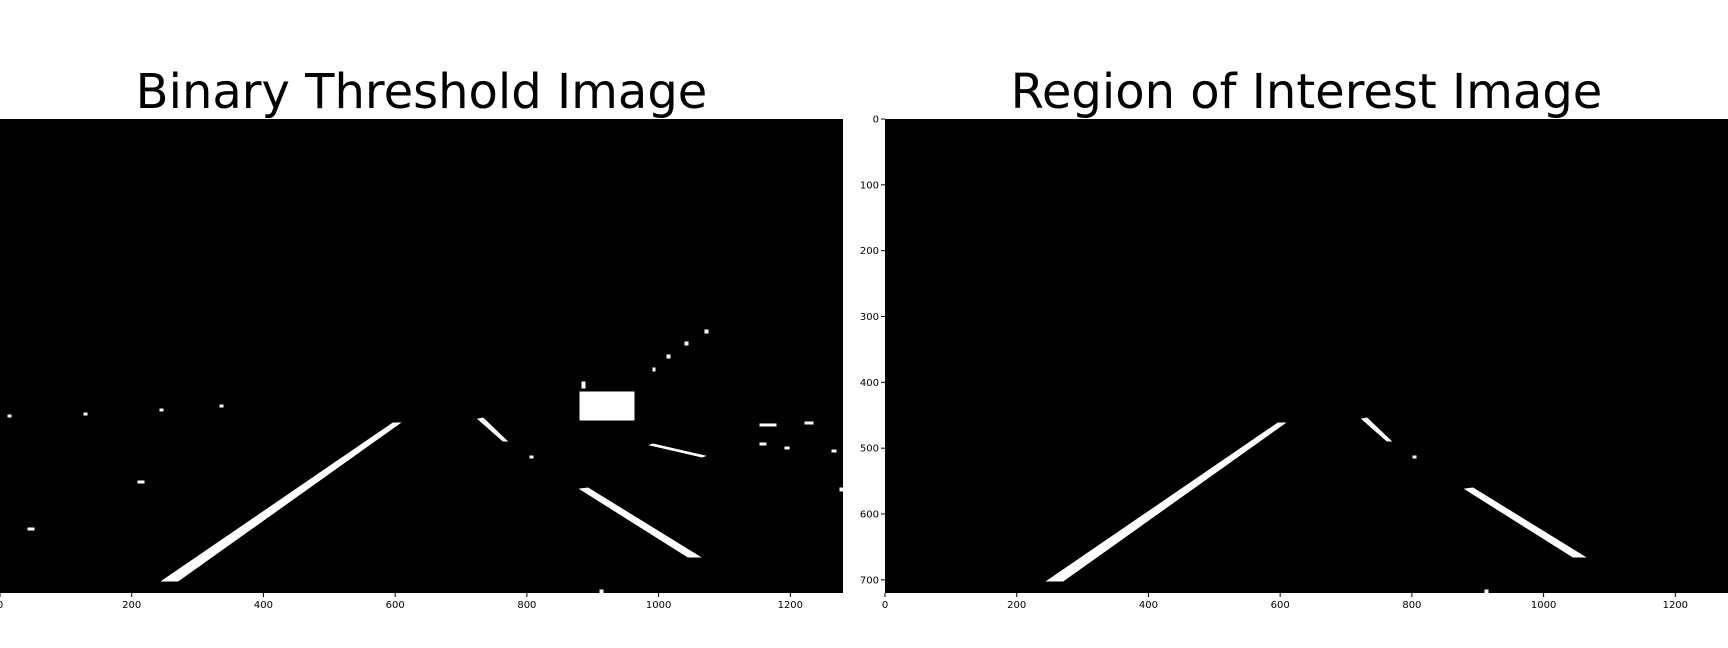  I want to click on right-x-tick-label: 1200, so click(1675, 605).